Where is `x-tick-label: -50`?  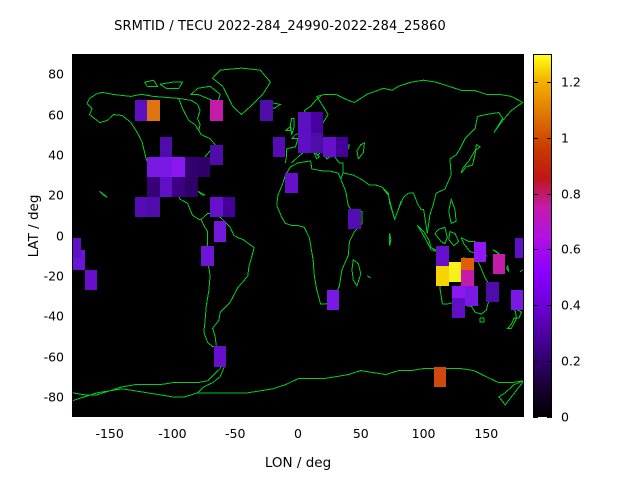 x-tick-label: -50 is located at coordinates (235, 433).